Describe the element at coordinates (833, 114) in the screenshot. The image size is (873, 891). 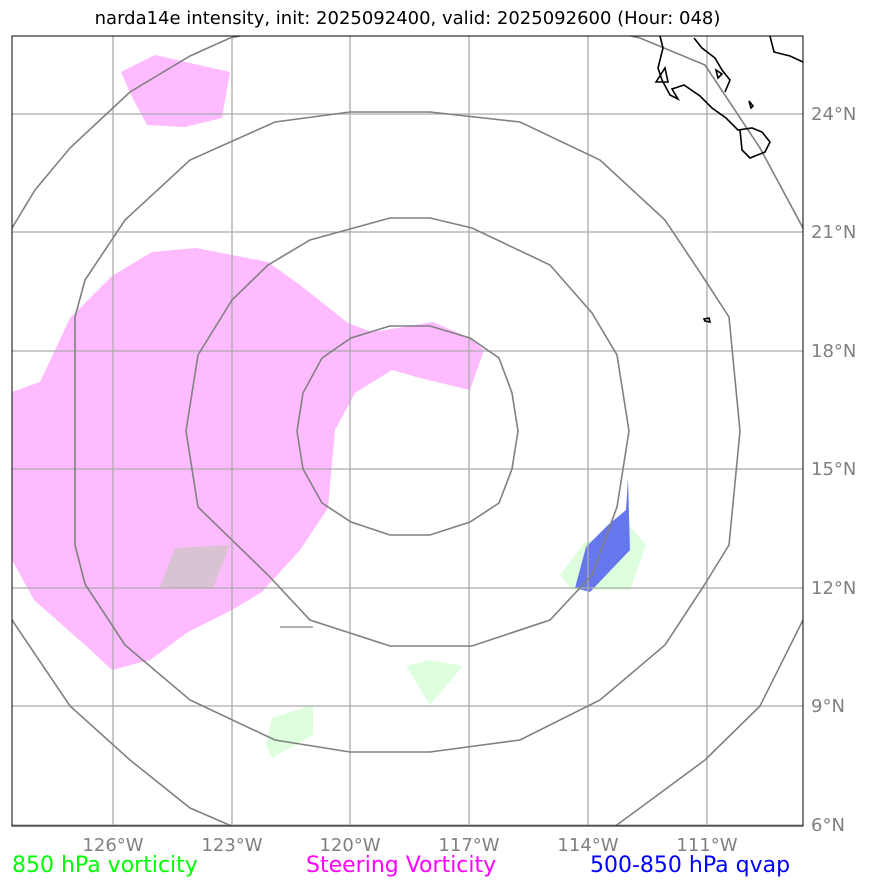
I see `lat-tick: 24°N` at that location.